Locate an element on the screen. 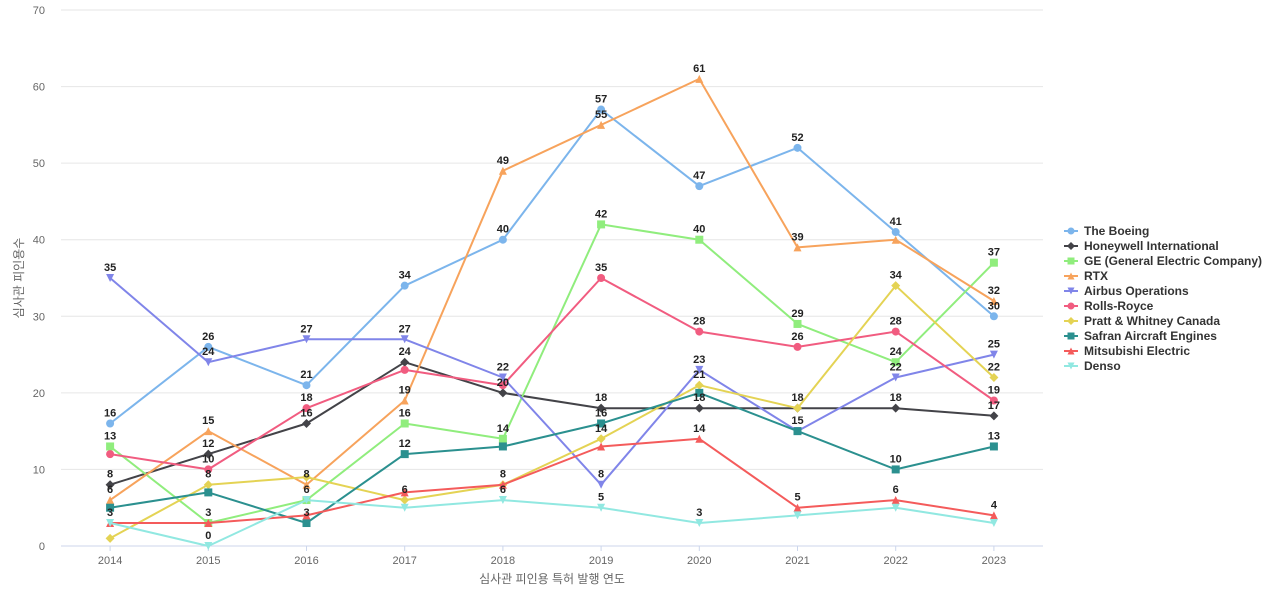 The width and height of the screenshot is (1280, 600). legend-item-honeywell-international: Honeywell International is located at coordinates (1141, 246).